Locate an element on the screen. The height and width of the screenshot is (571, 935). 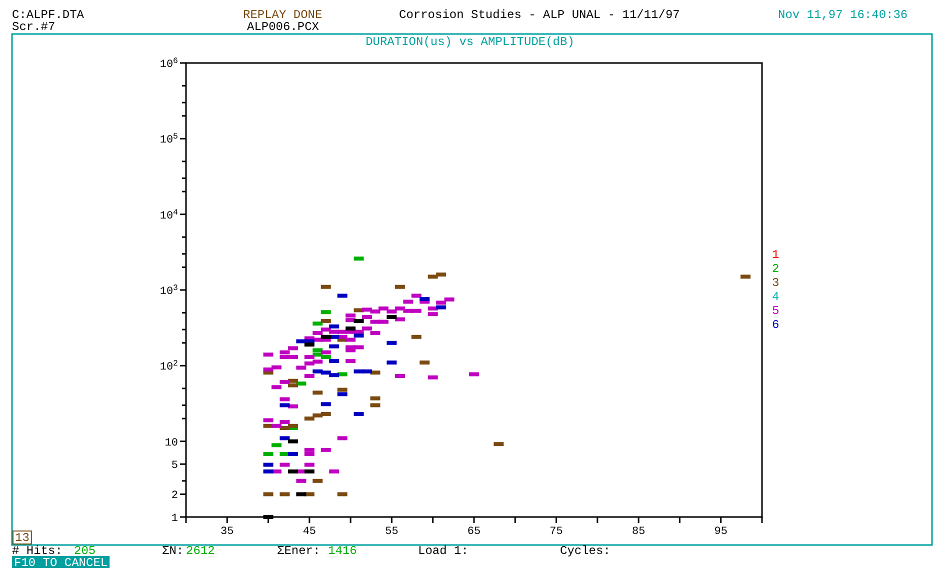
y-tick-label: 10$^{6}$ is located at coordinates (169, 63).